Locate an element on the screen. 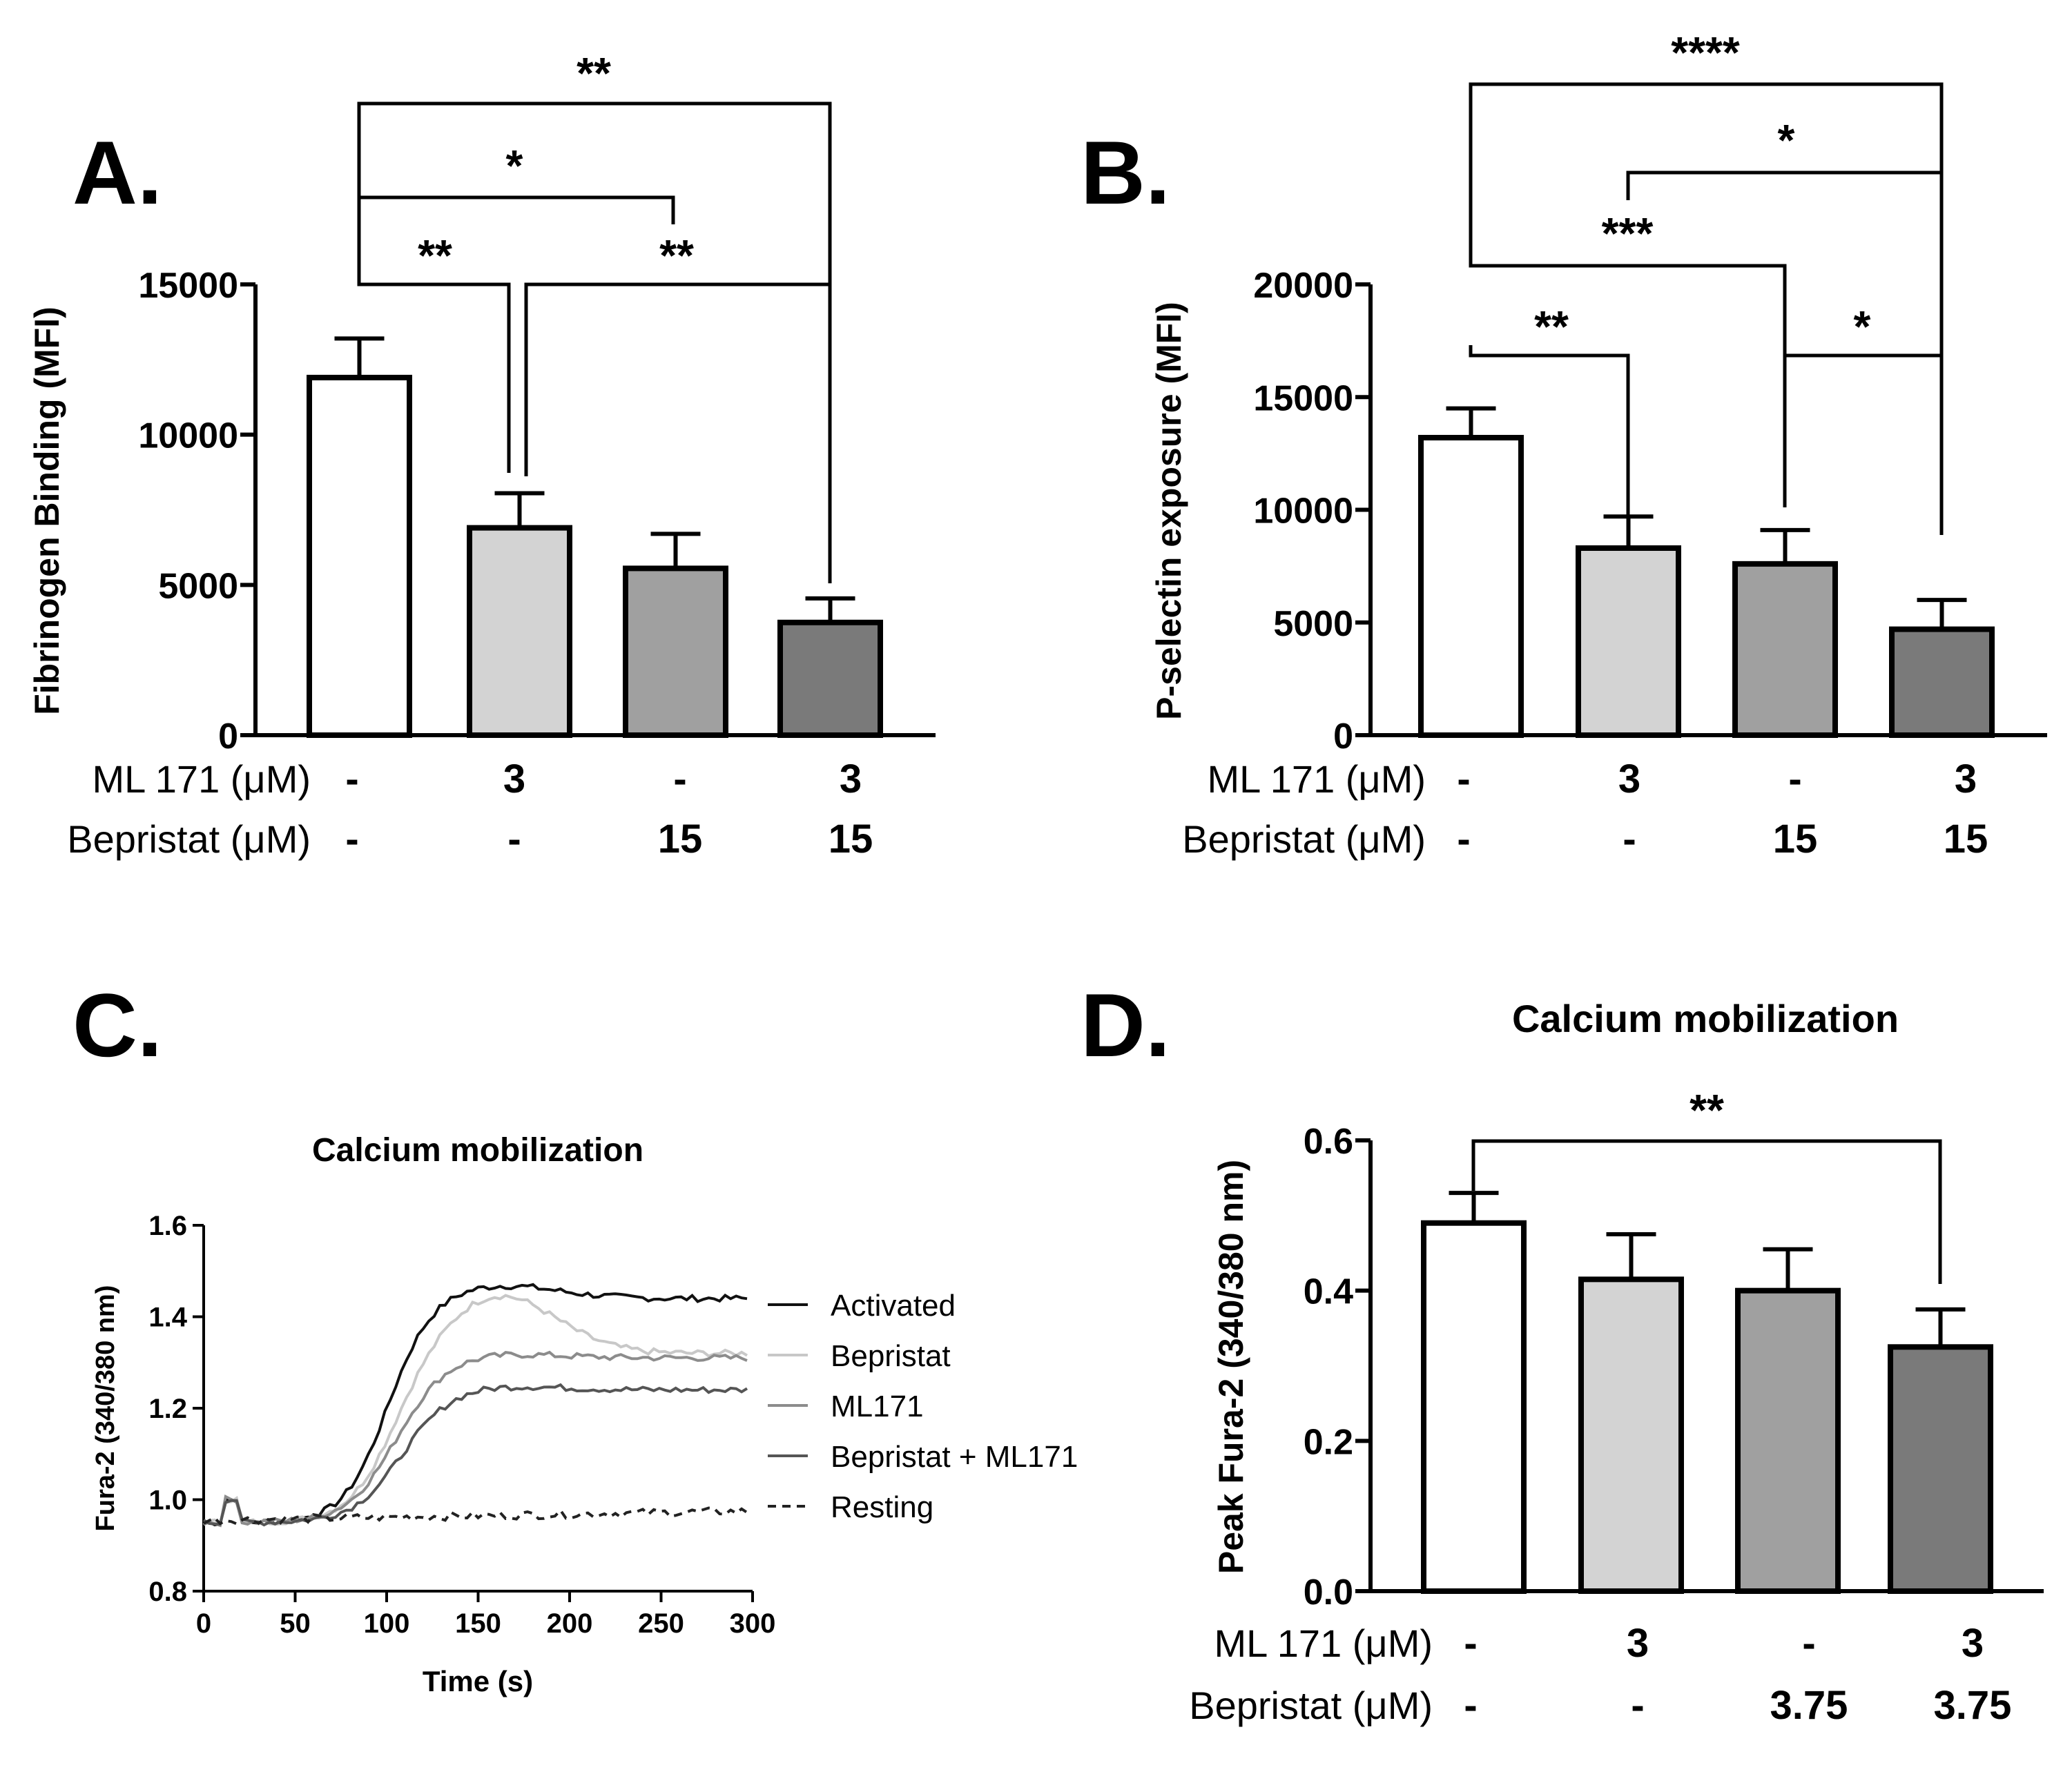  x-tick-label: 250 is located at coordinates (661, 1623).